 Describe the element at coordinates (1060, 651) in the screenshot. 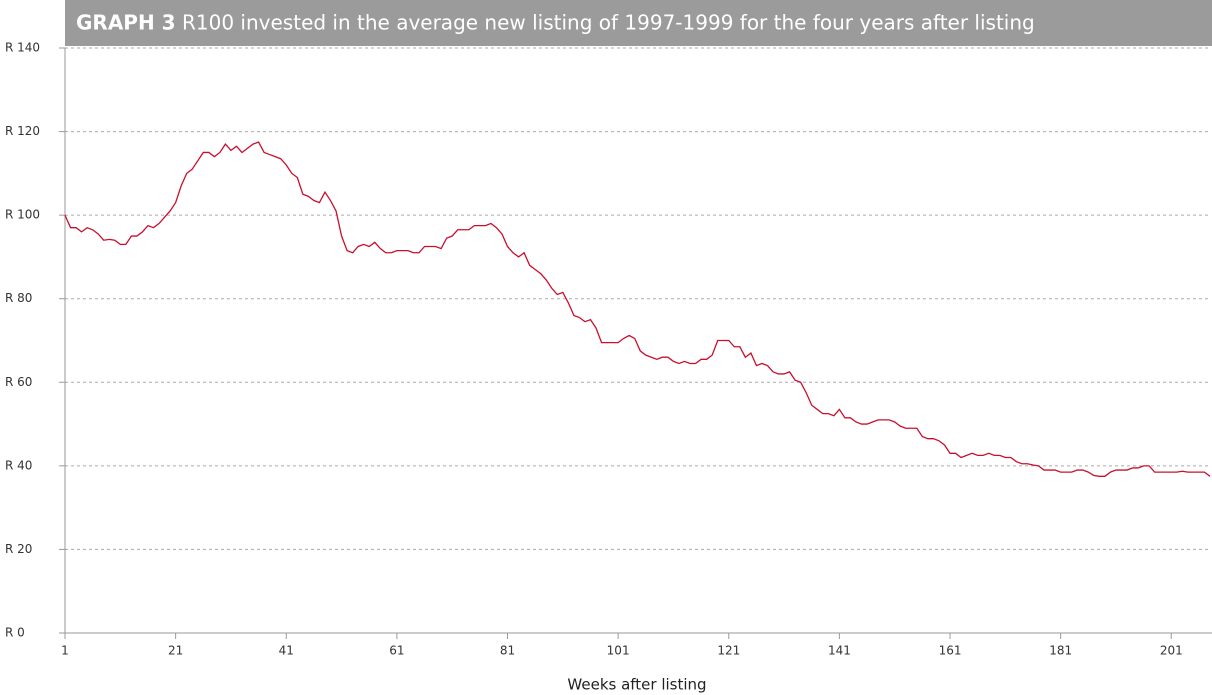

I see `x-tick-label: 181` at that location.